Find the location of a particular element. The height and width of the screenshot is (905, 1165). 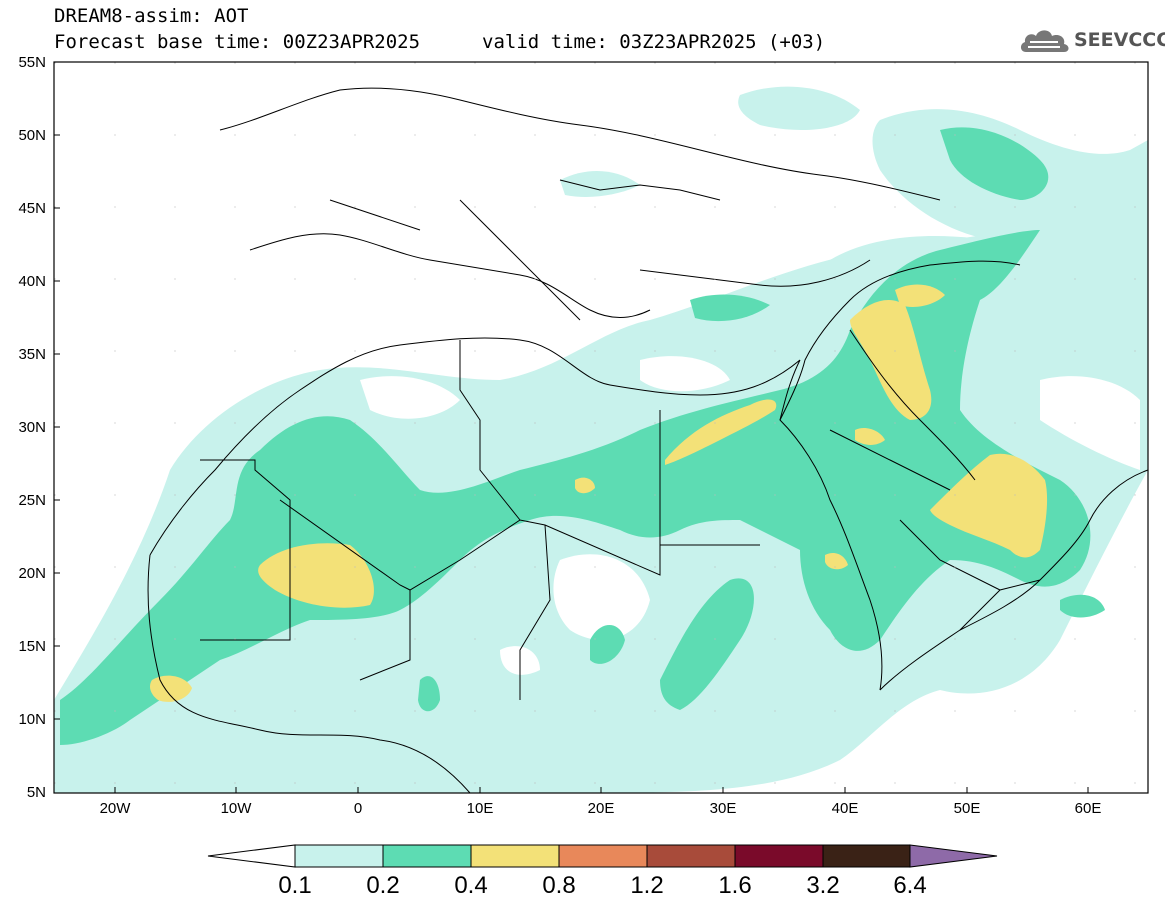

lon-label-10e: 10E is located at coordinates (480, 808).